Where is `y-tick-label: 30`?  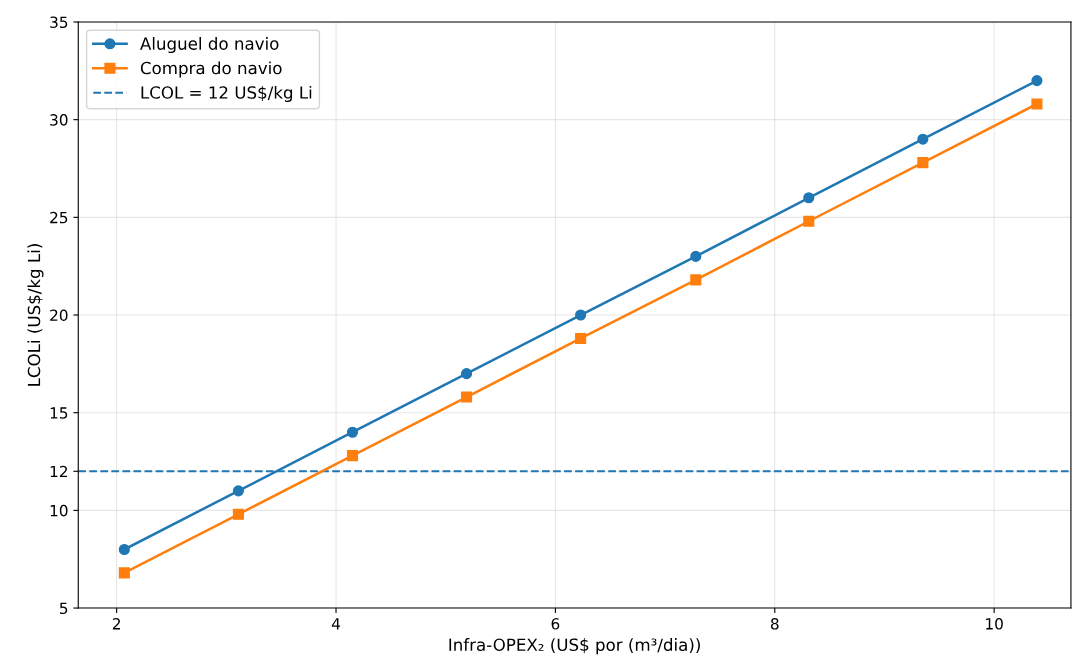 y-tick-label: 30 is located at coordinates (59, 120).